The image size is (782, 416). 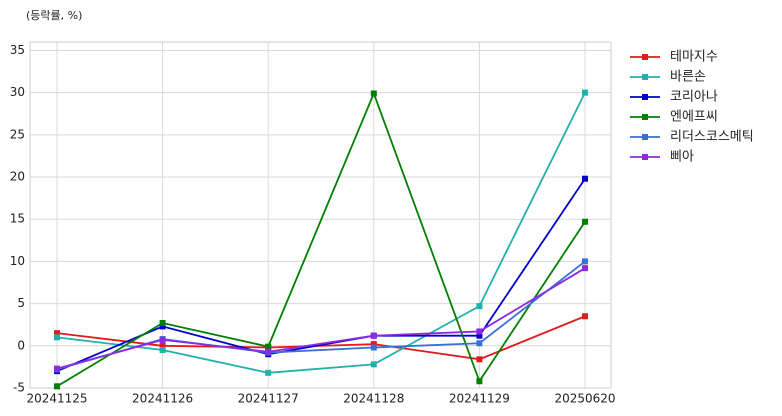 What do you see at coordinates (19, 388) in the screenshot?
I see `y-tick-label: -5` at bounding box center [19, 388].